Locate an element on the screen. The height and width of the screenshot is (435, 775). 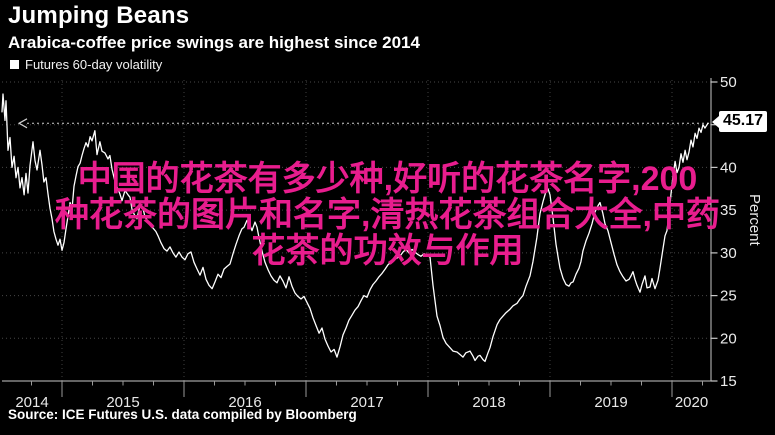
watermark-line-1: 中国的花茶有多少种,好听的花茶名字,200 is located at coordinates (387, 179).